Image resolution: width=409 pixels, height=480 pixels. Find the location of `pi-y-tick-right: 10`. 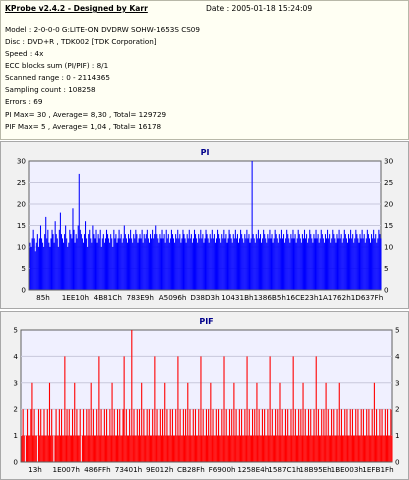

pi-y-tick-right: 10 is located at coordinates (389, 247).